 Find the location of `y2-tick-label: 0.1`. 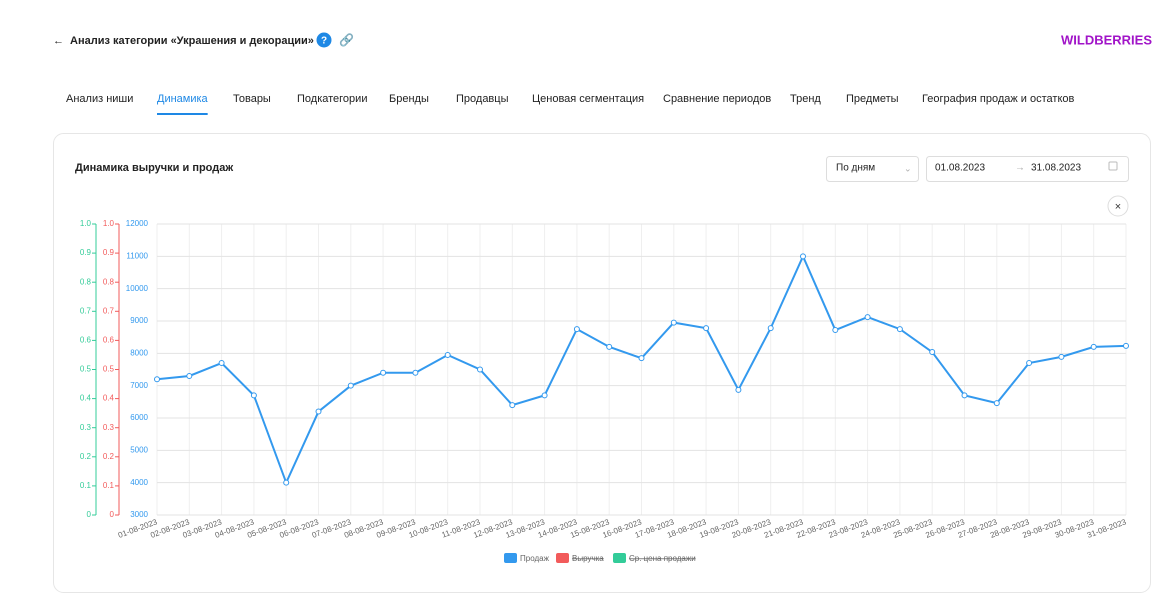

y2-tick-label: 0.1 is located at coordinates (109, 485).